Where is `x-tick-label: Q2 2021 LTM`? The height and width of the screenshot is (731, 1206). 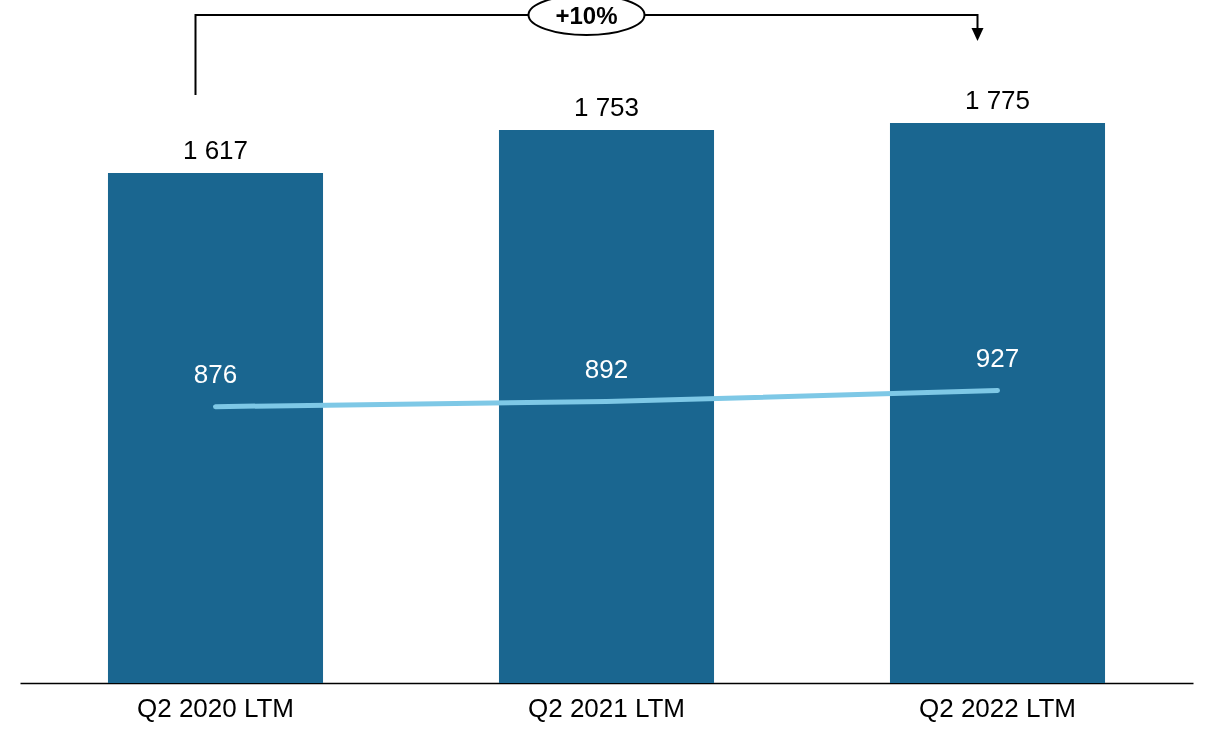 x-tick-label: Q2 2021 LTM is located at coordinates (606, 707).